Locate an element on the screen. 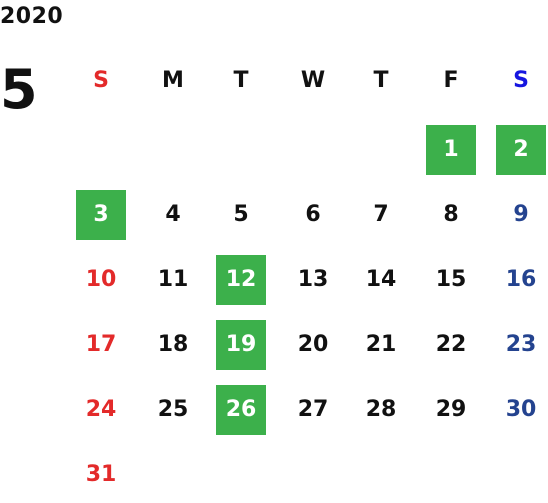 Image resolution: width=548 pixels, height=503 pixels. weekday-header-sun: S is located at coordinates (101, 80).